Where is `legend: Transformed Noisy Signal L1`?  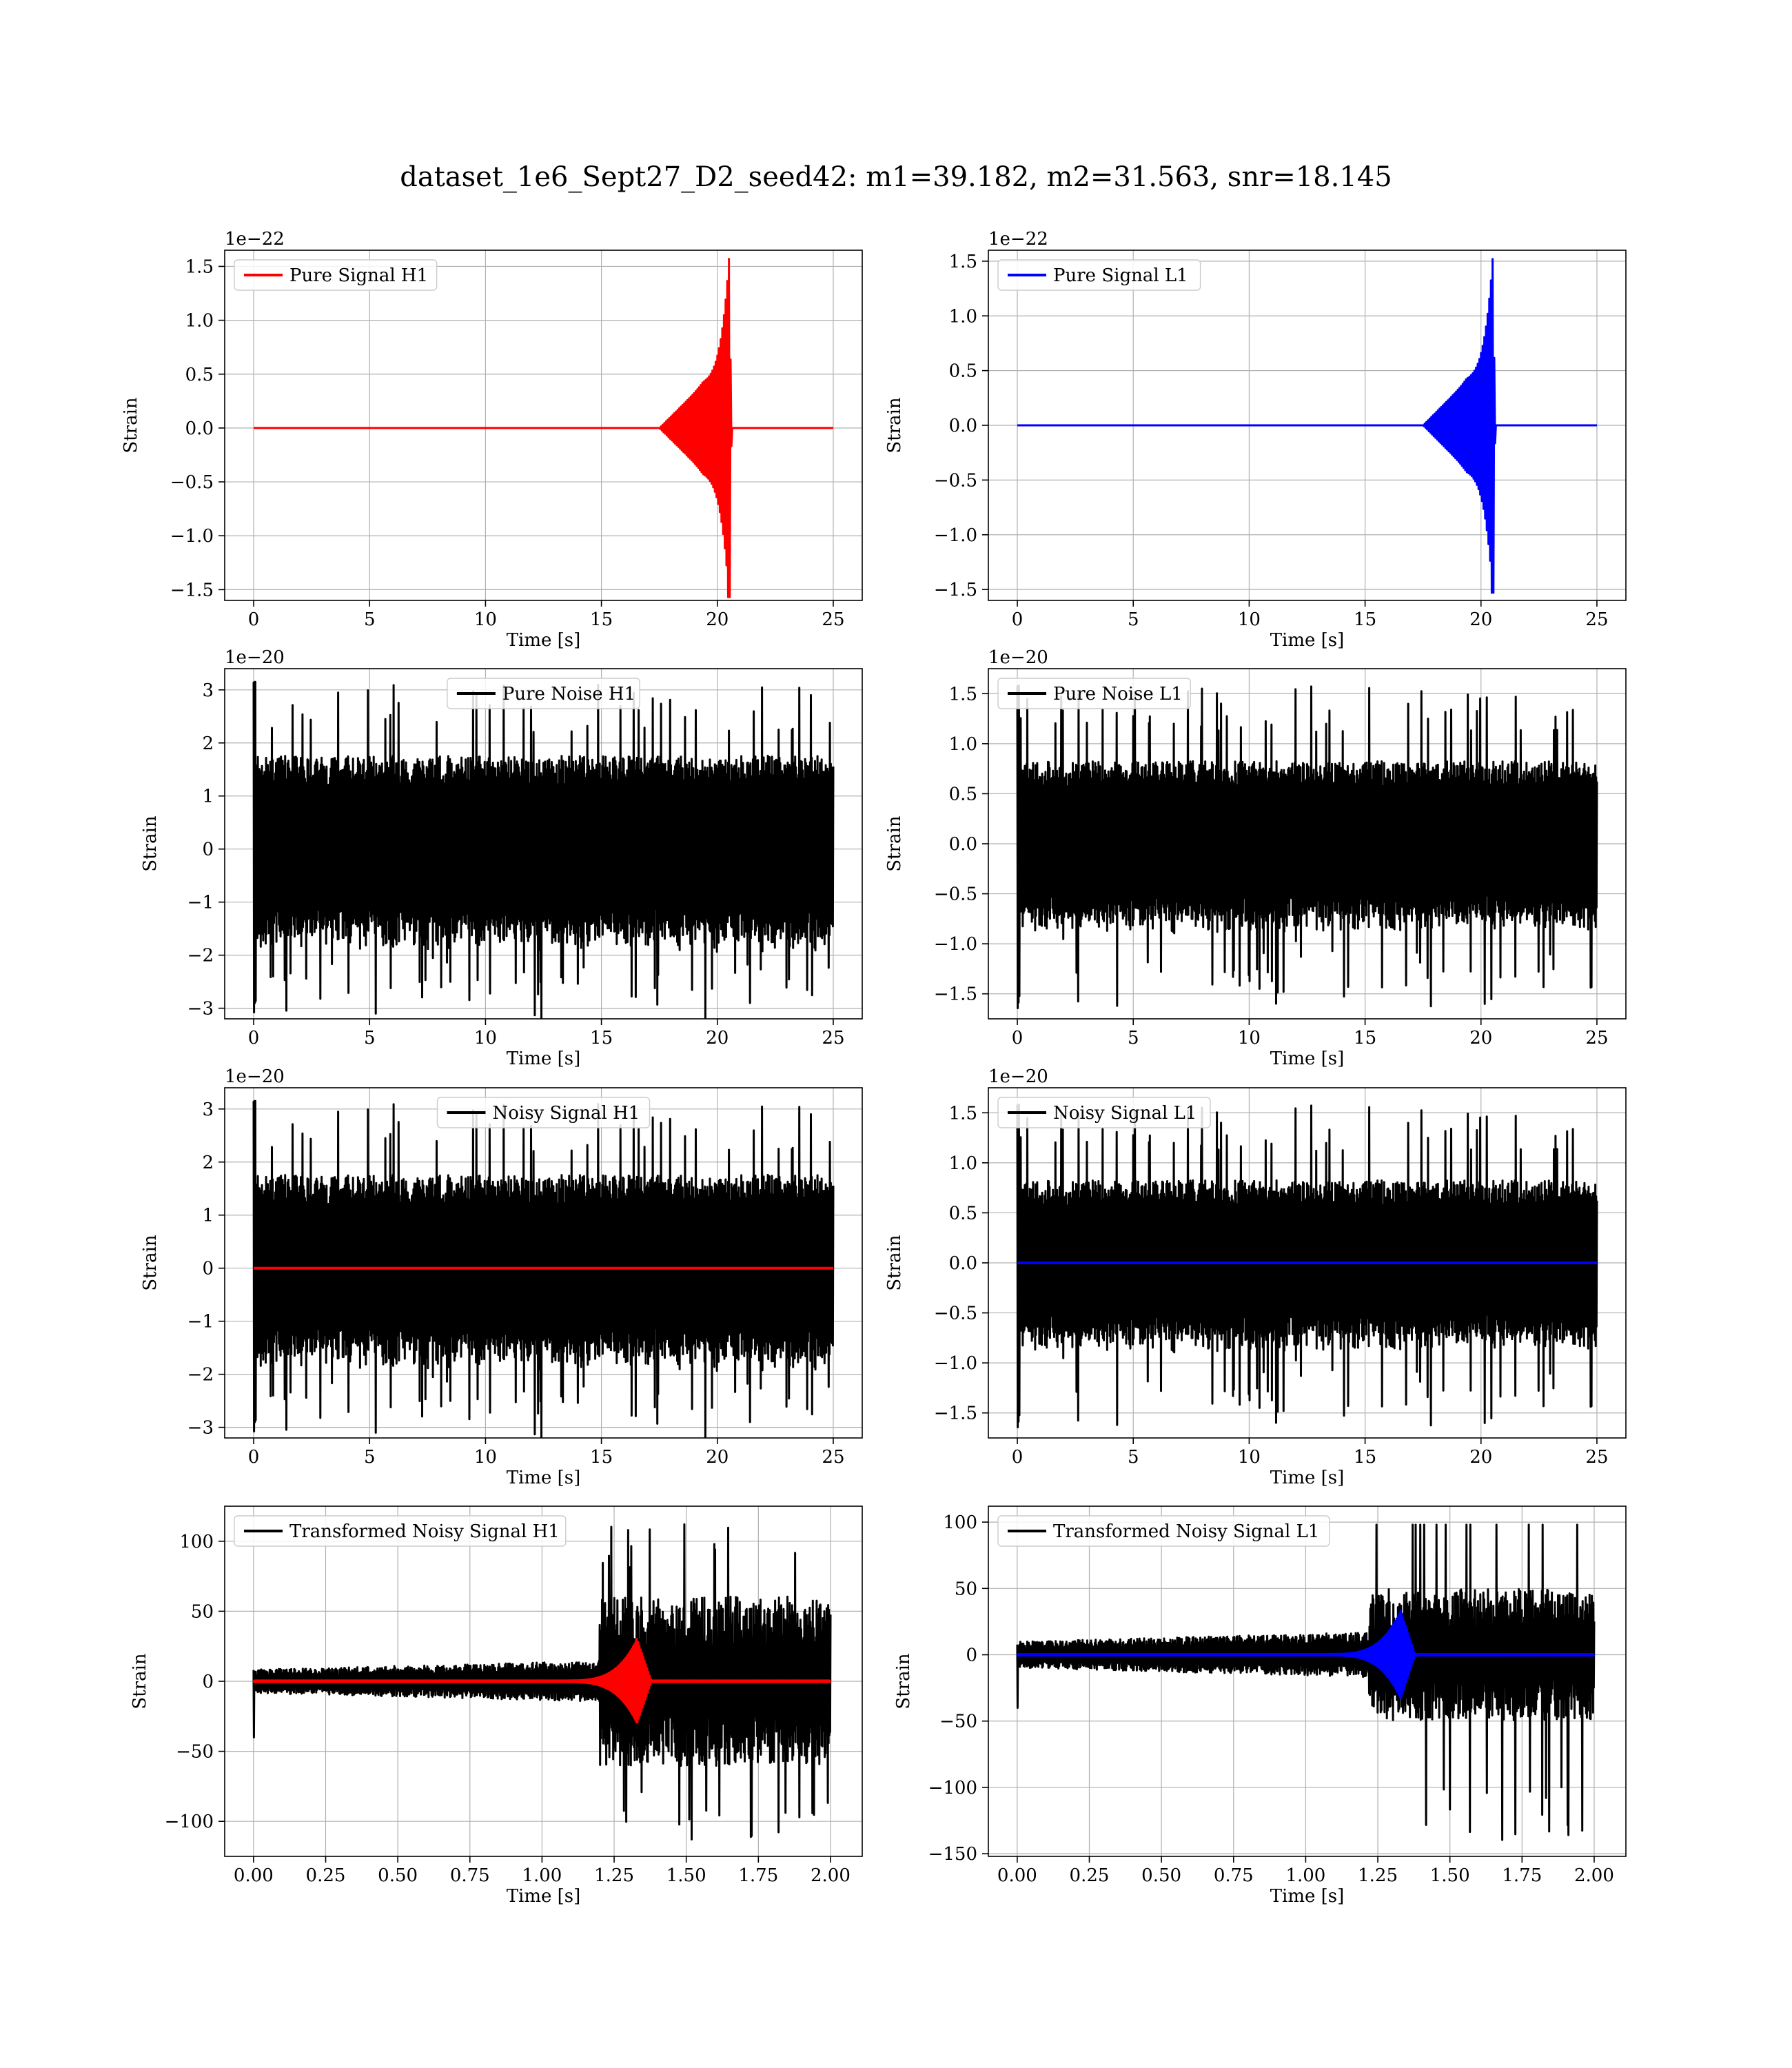 legend: Transformed Noisy Signal L1 is located at coordinates (1163, 1531).